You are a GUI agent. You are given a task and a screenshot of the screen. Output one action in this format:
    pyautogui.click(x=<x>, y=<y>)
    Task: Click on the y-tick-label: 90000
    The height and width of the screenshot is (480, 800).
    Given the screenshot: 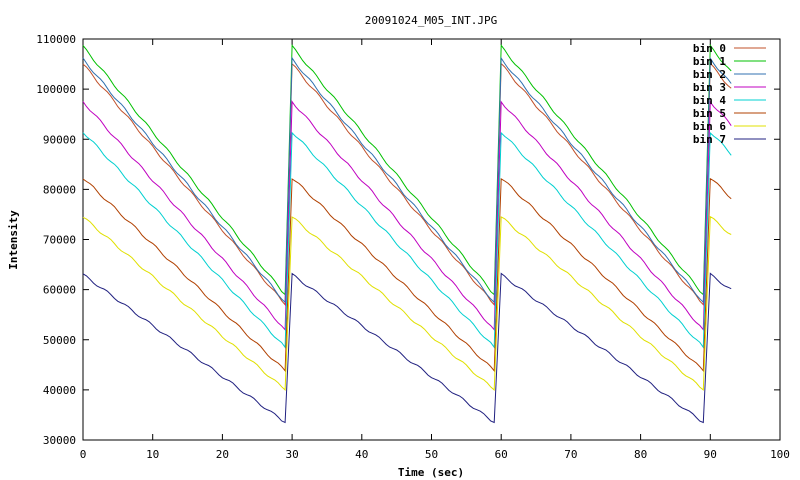 What is the action you would take?
    pyautogui.click(x=59, y=139)
    